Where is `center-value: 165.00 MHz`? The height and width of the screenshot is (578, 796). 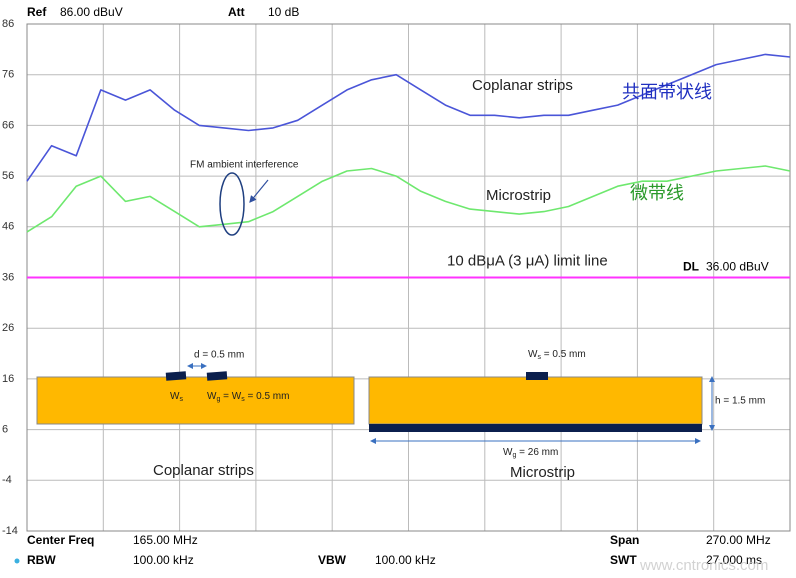
center-value: 165.00 MHz is located at coordinates (165, 540).